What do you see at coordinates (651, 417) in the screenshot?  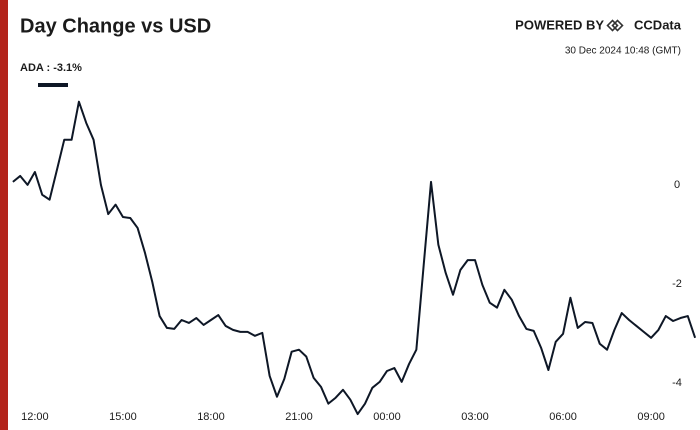 I see `x-tick-label: 09:00` at bounding box center [651, 417].